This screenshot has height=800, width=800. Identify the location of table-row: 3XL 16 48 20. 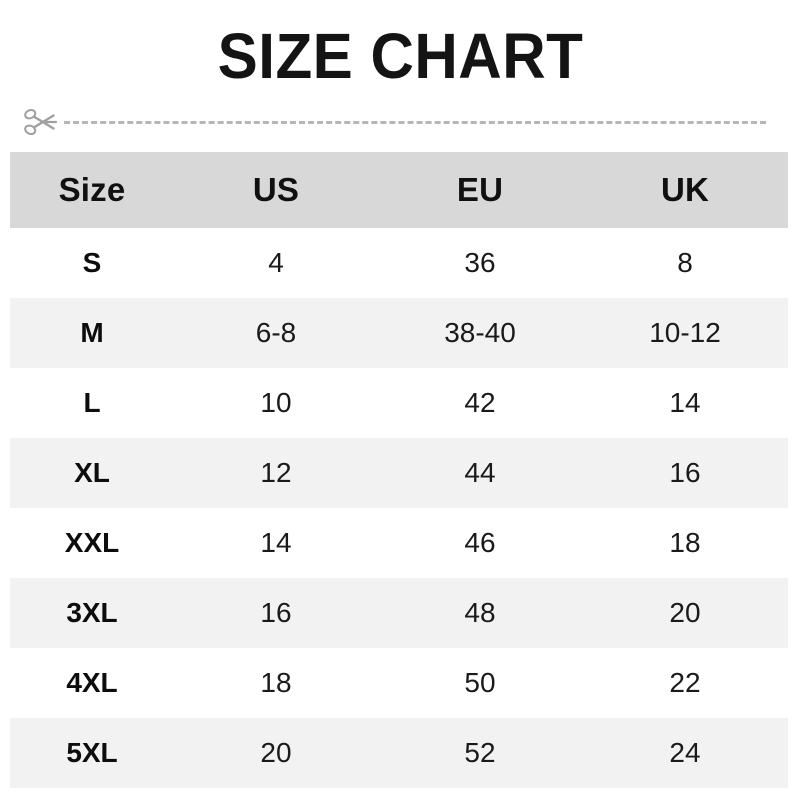
(399, 613).